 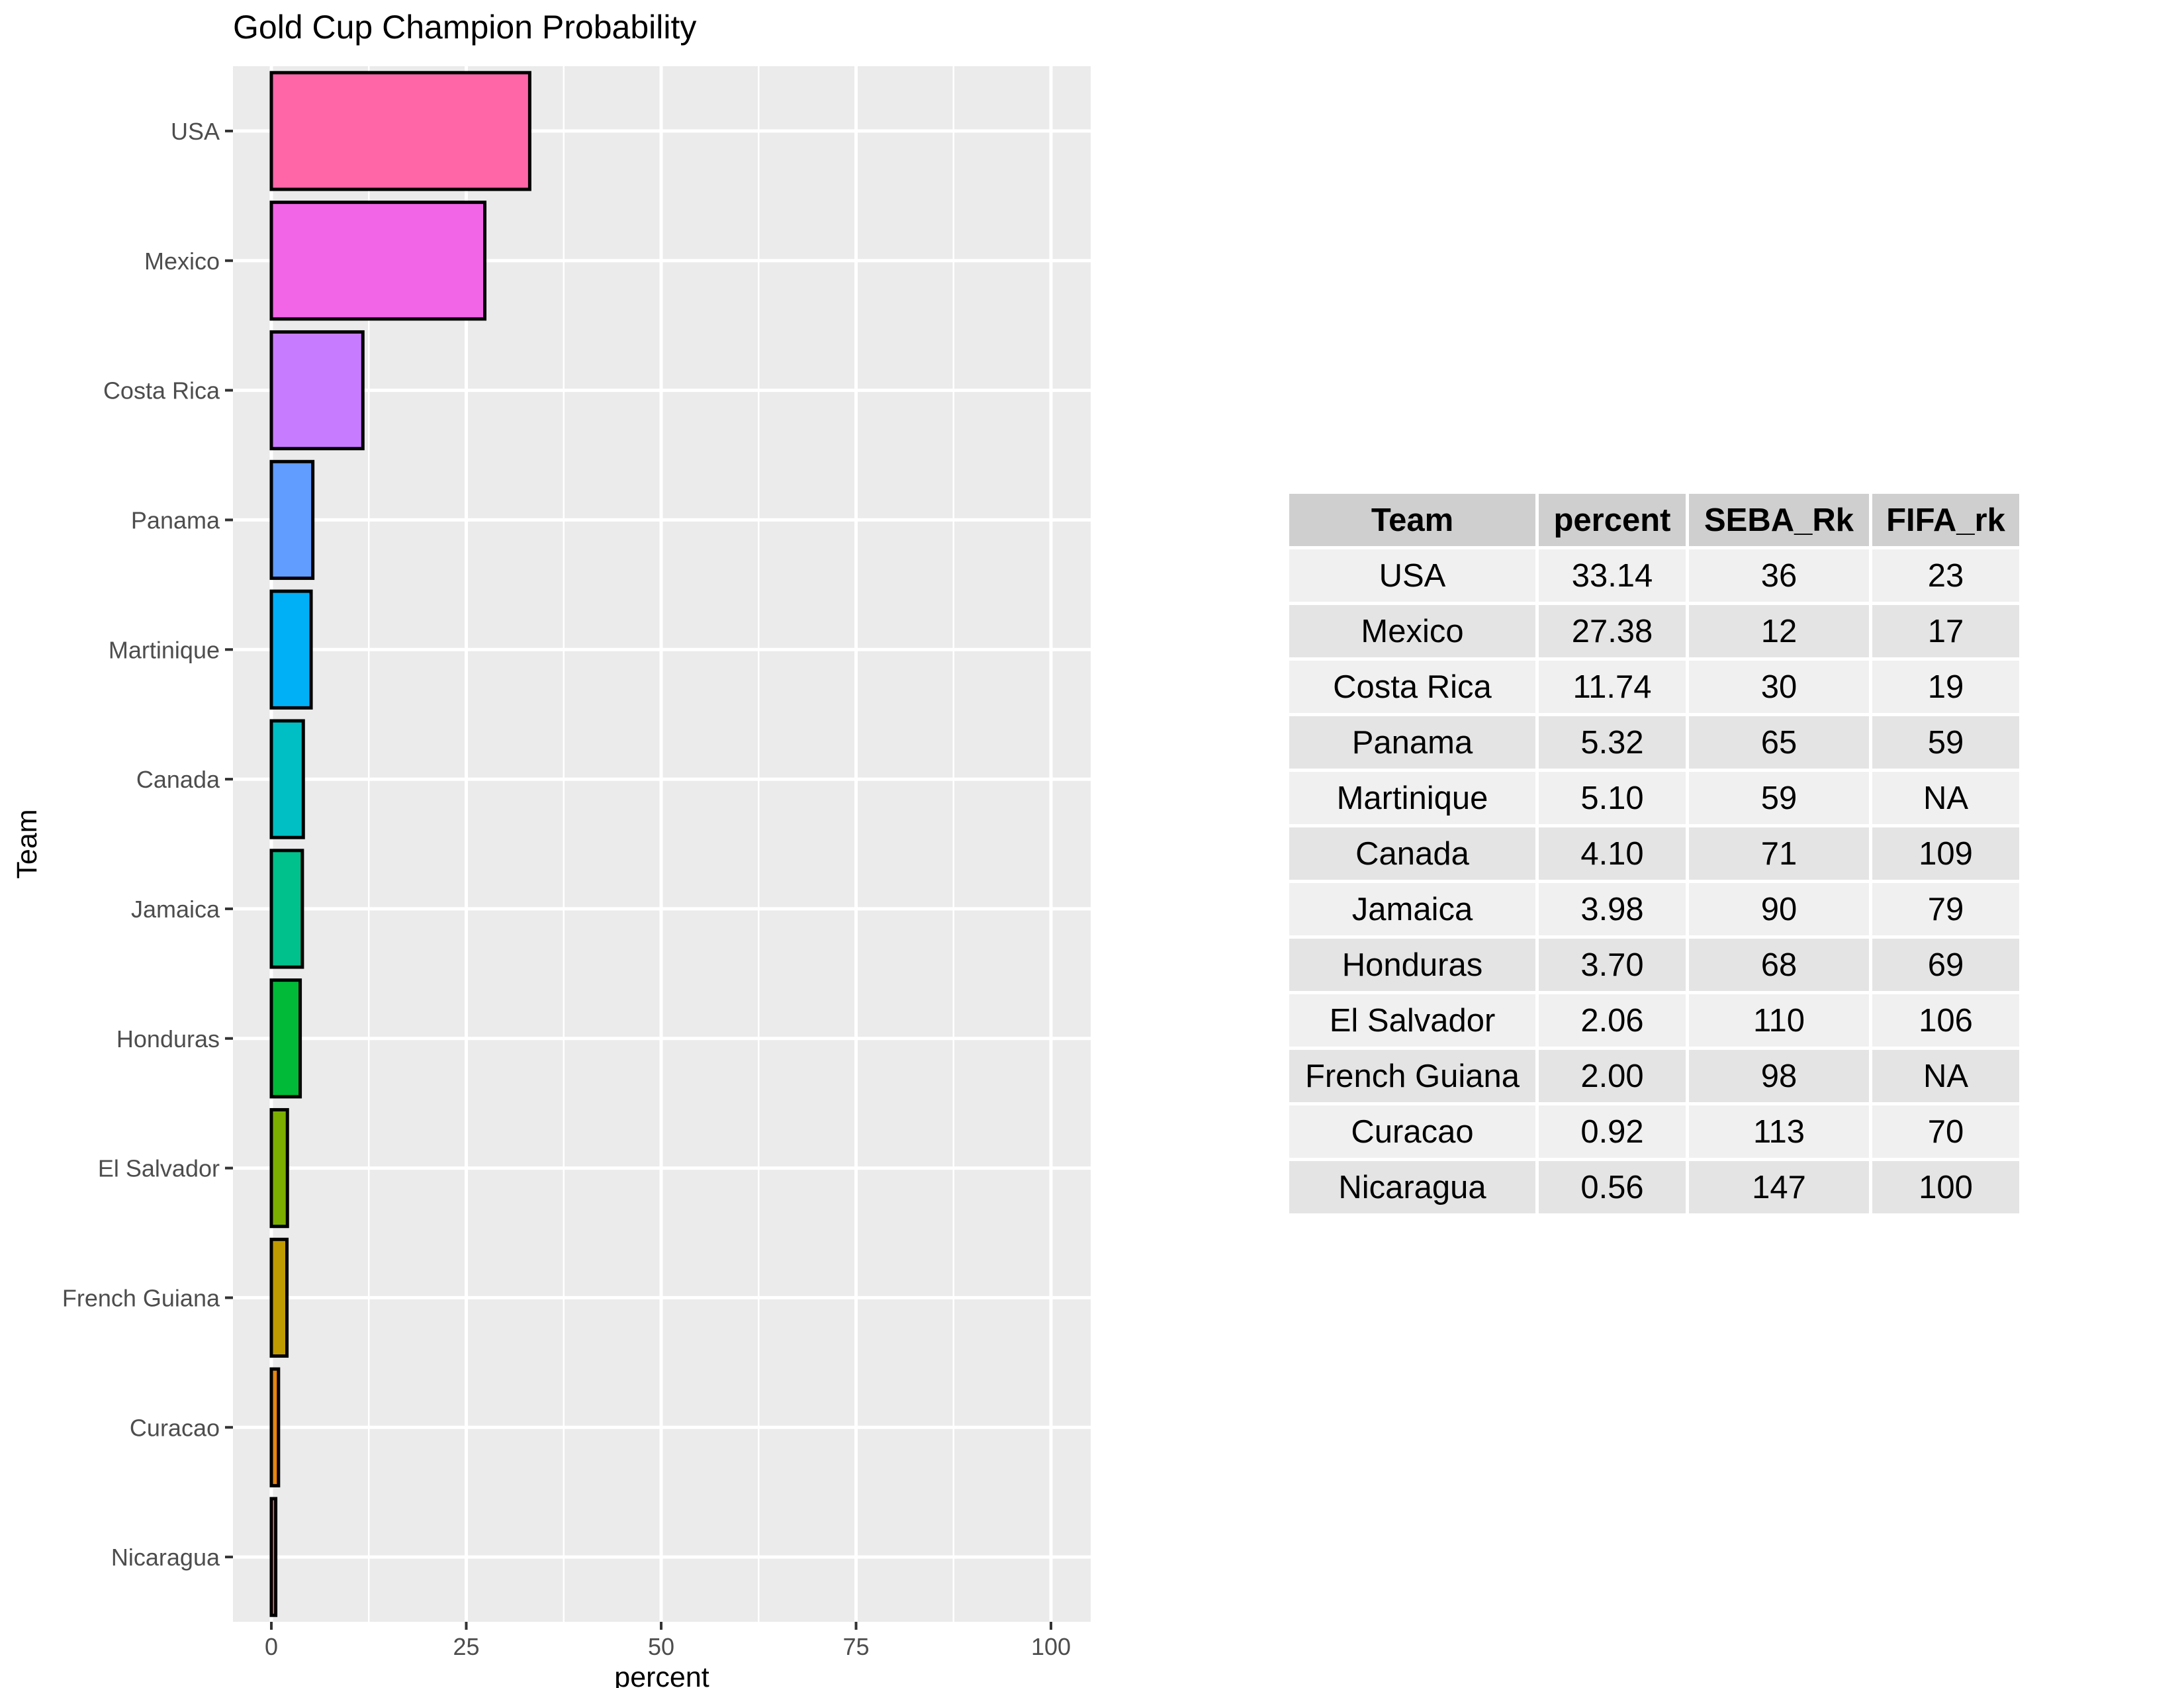 What do you see at coordinates (195, 131) in the screenshot?
I see `y-tick-label: USA` at bounding box center [195, 131].